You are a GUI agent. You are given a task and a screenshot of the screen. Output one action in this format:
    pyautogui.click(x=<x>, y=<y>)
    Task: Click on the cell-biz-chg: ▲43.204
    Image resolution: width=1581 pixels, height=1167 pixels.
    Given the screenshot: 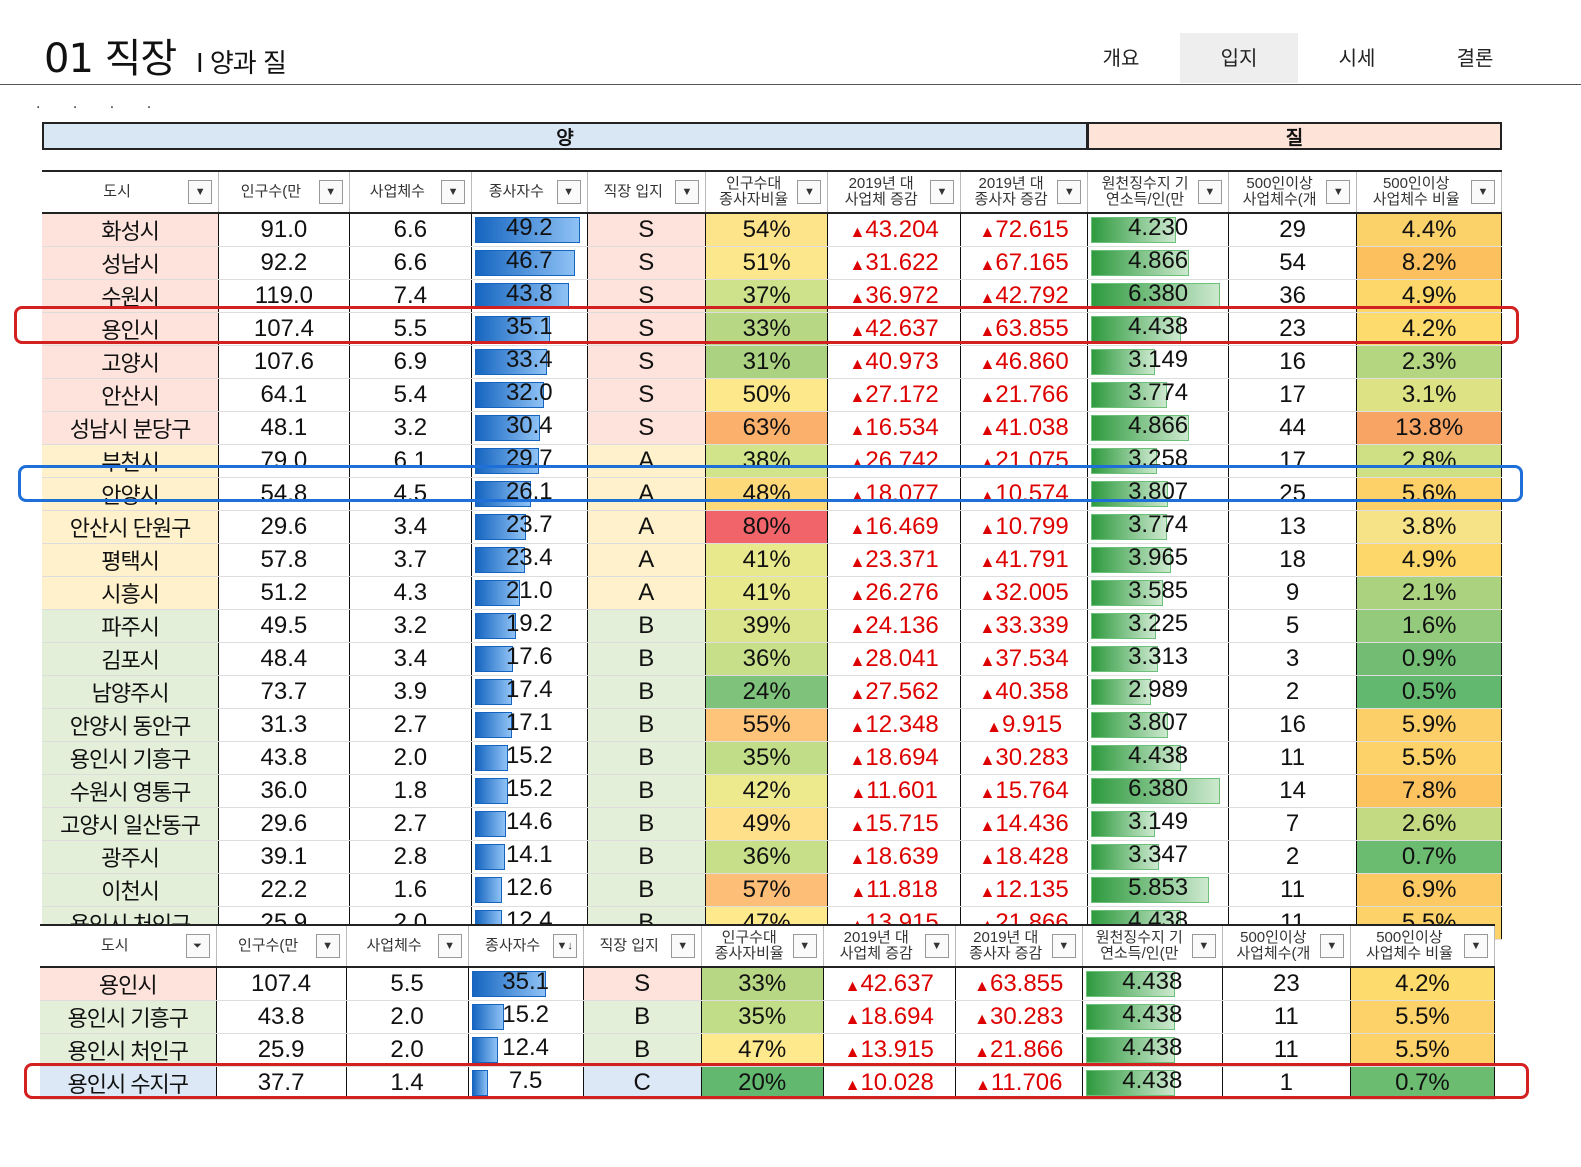 What is the action you would take?
    pyautogui.click(x=894, y=230)
    